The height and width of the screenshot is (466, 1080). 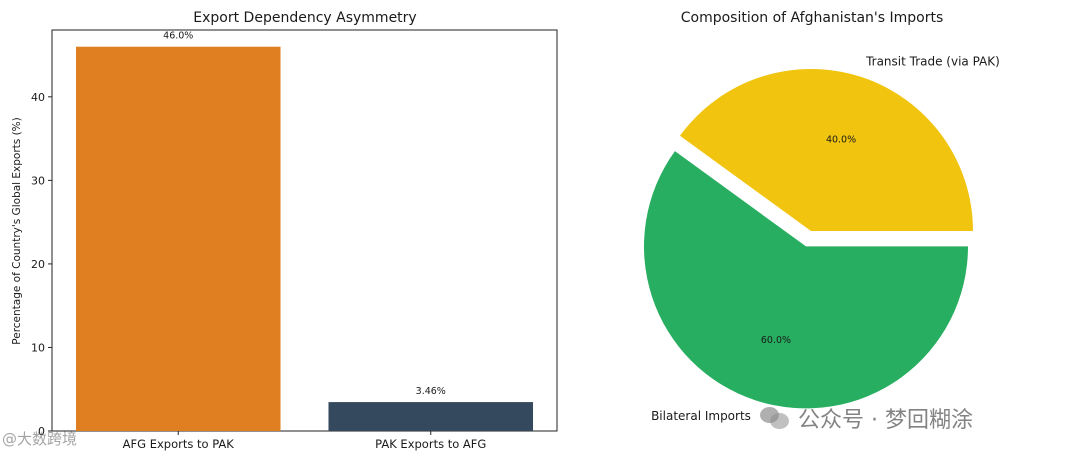 I want to click on watermark-left: @大数跨境, so click(x=40, y=439).